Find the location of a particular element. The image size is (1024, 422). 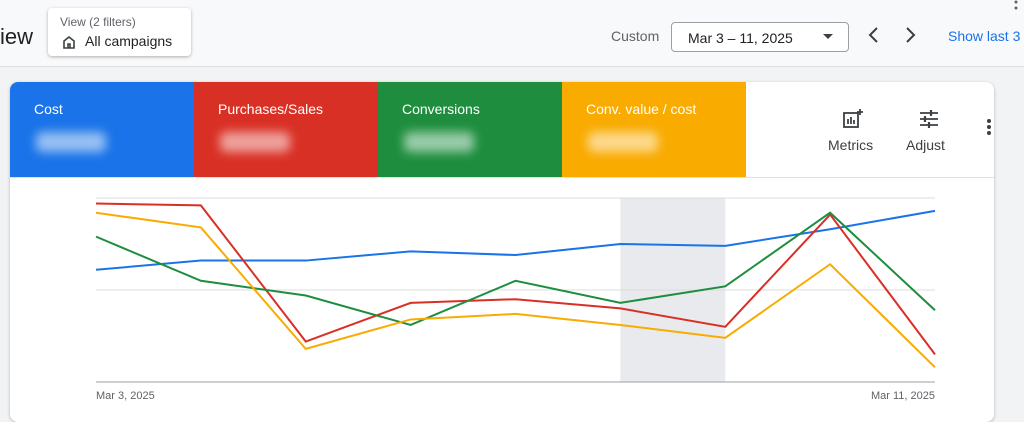

series-line is located at coordinates (515, 240).